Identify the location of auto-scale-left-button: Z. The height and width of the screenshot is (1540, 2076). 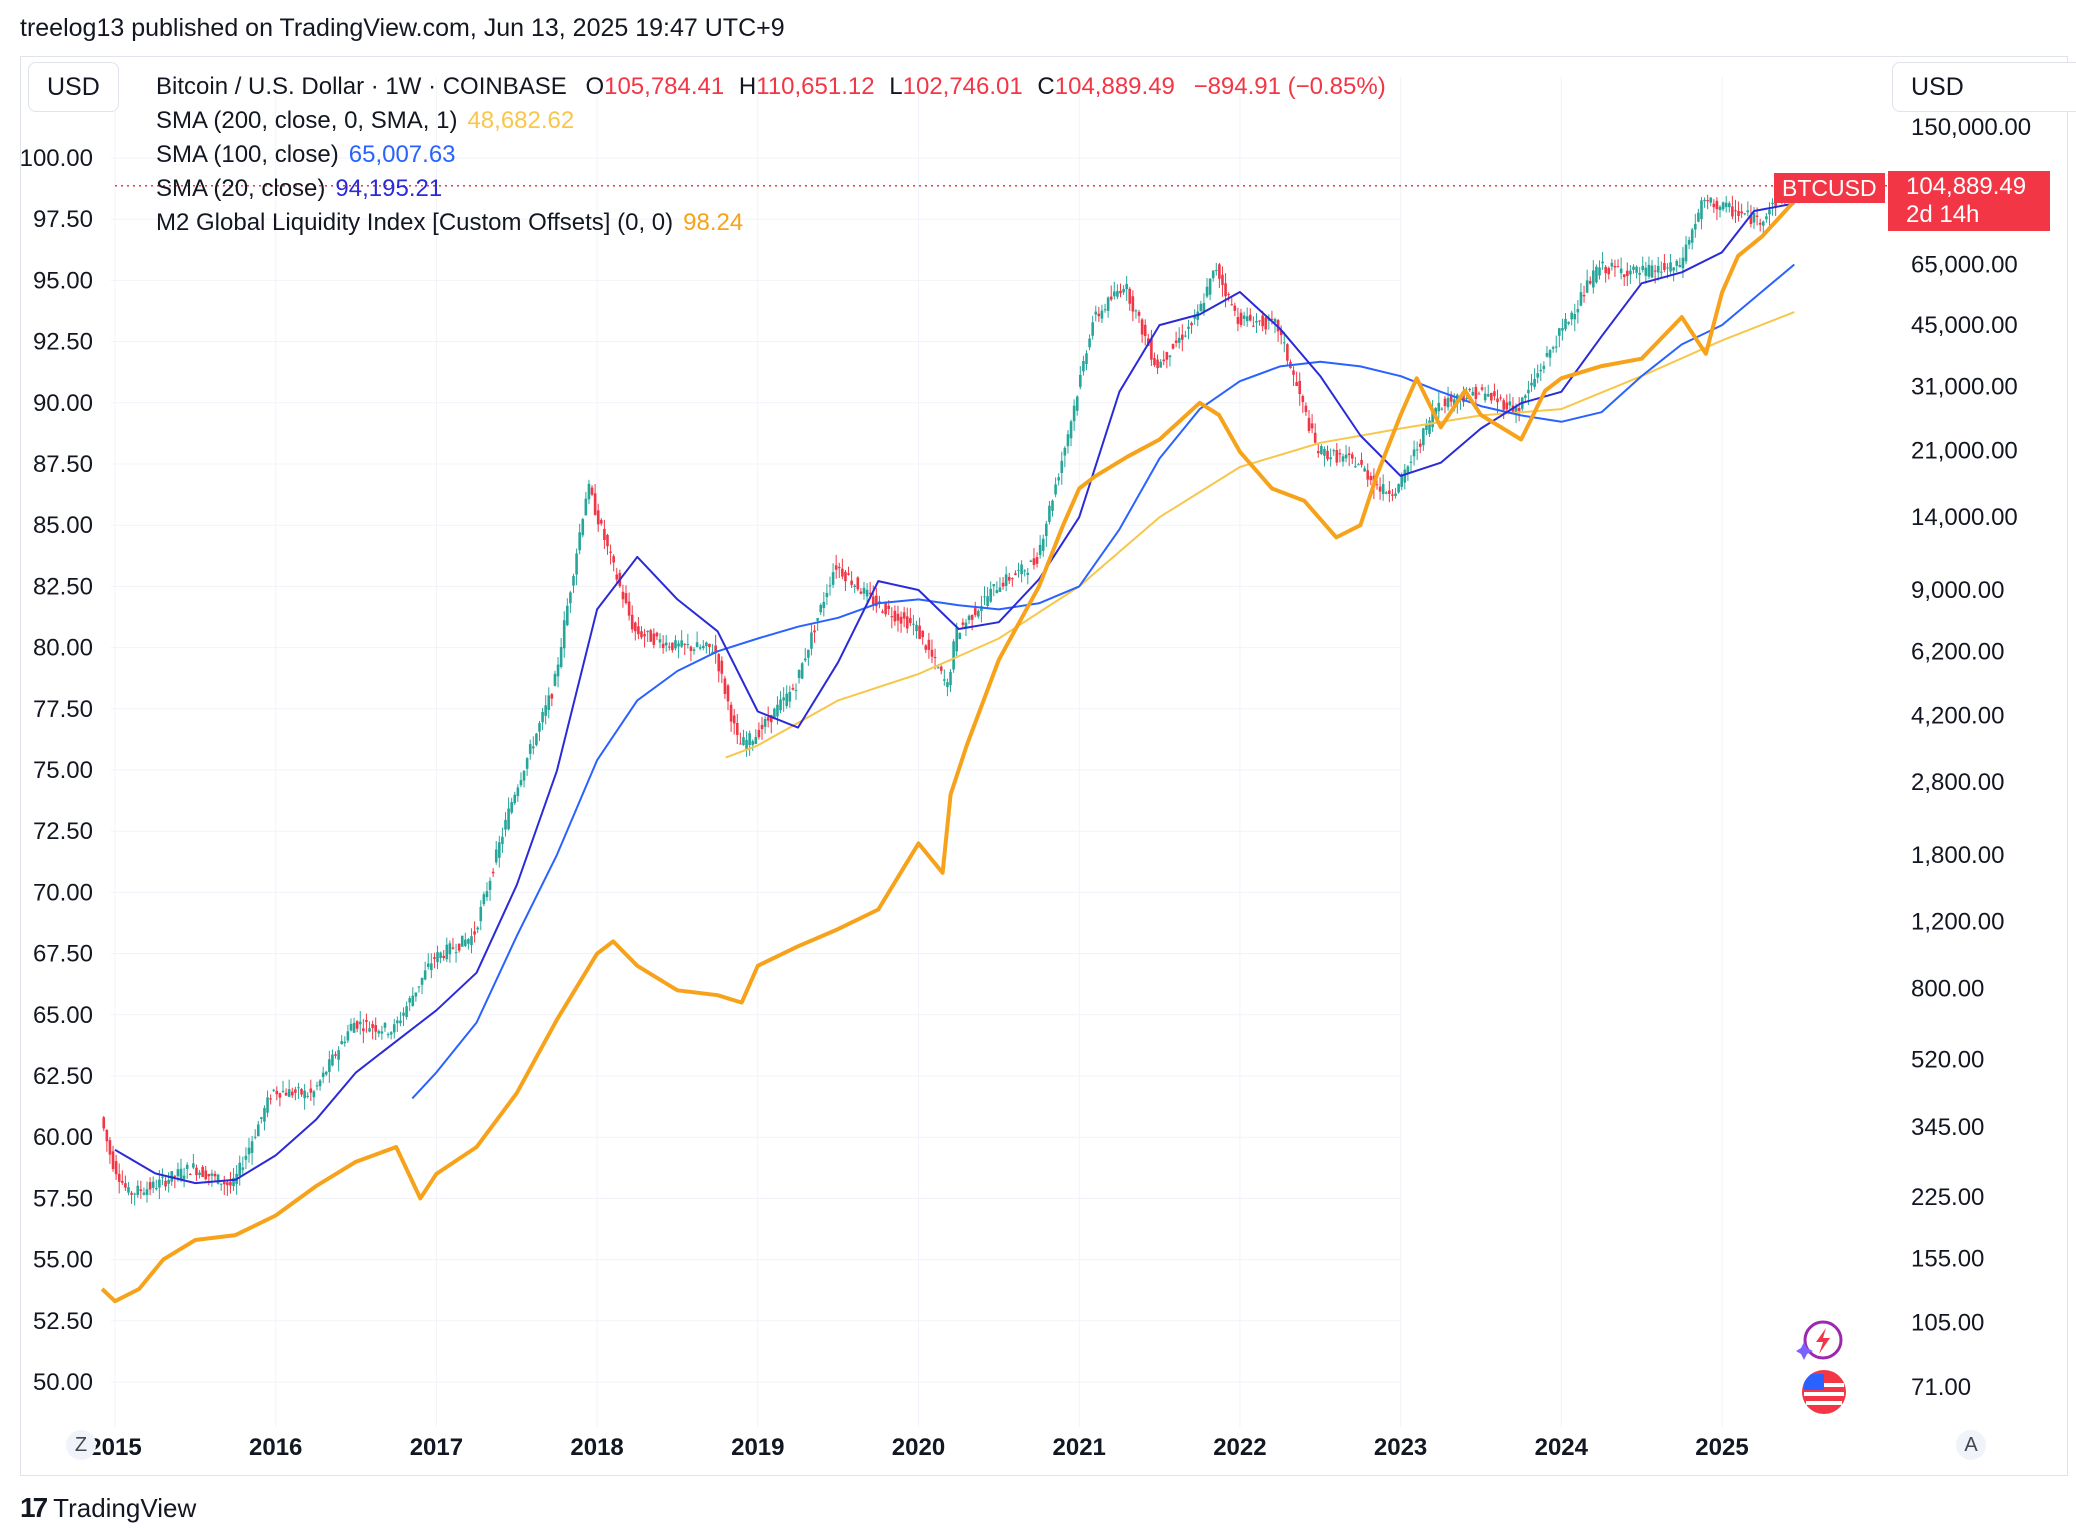
(81, 1445).